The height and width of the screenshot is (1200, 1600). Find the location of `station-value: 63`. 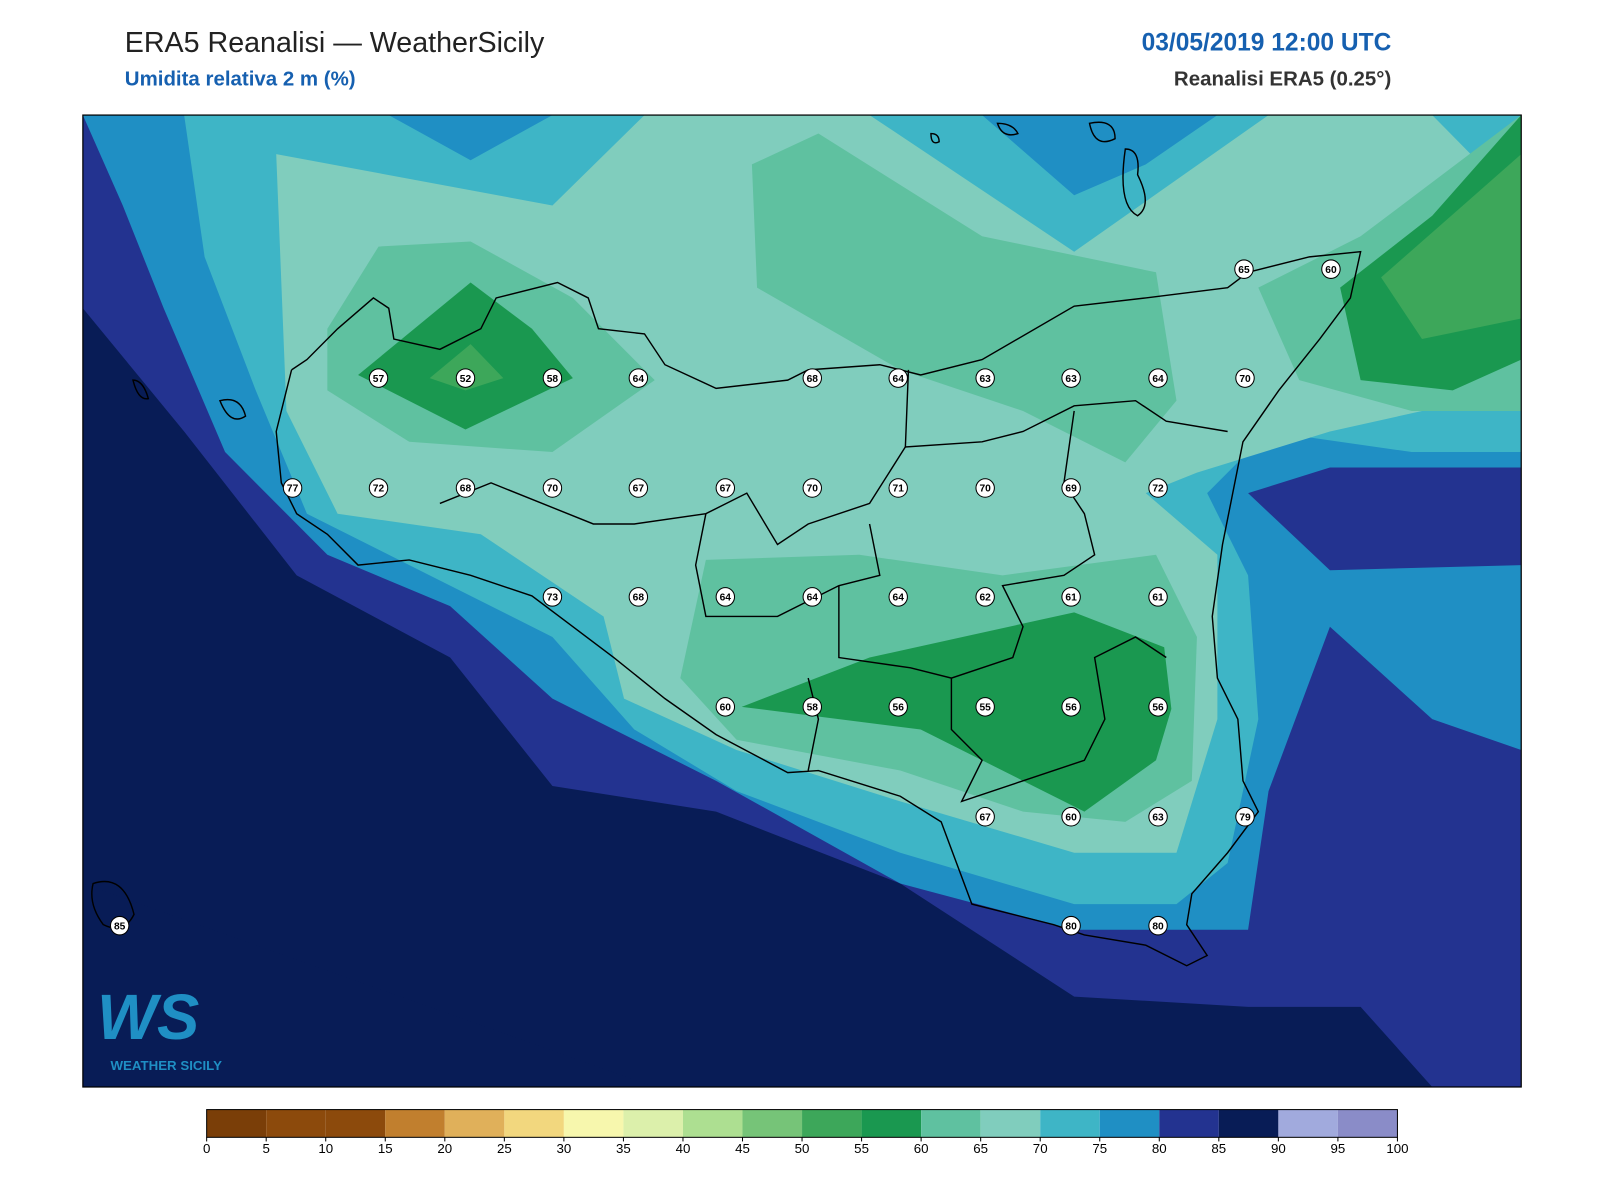

station-value: 63 is located at coordinates (1071, 379).